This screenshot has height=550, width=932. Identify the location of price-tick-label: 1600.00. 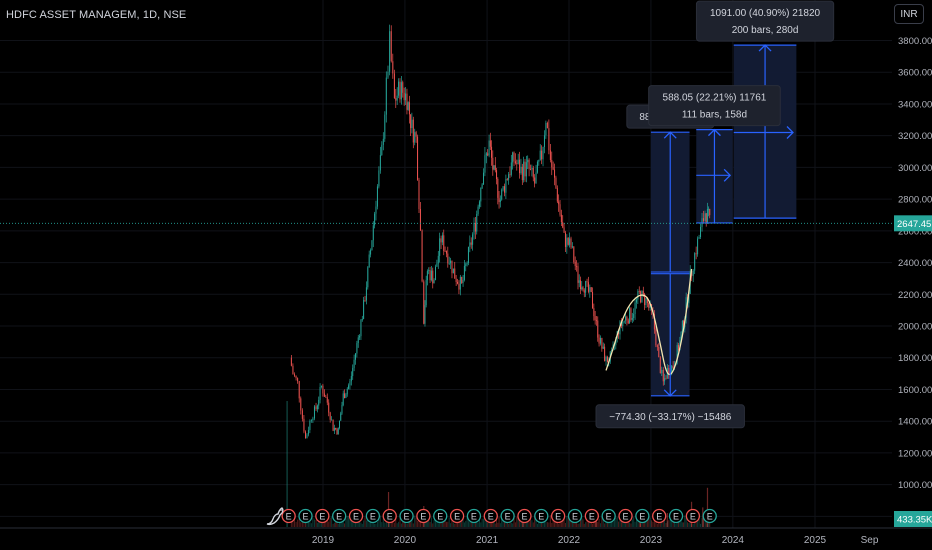
(915, 390).